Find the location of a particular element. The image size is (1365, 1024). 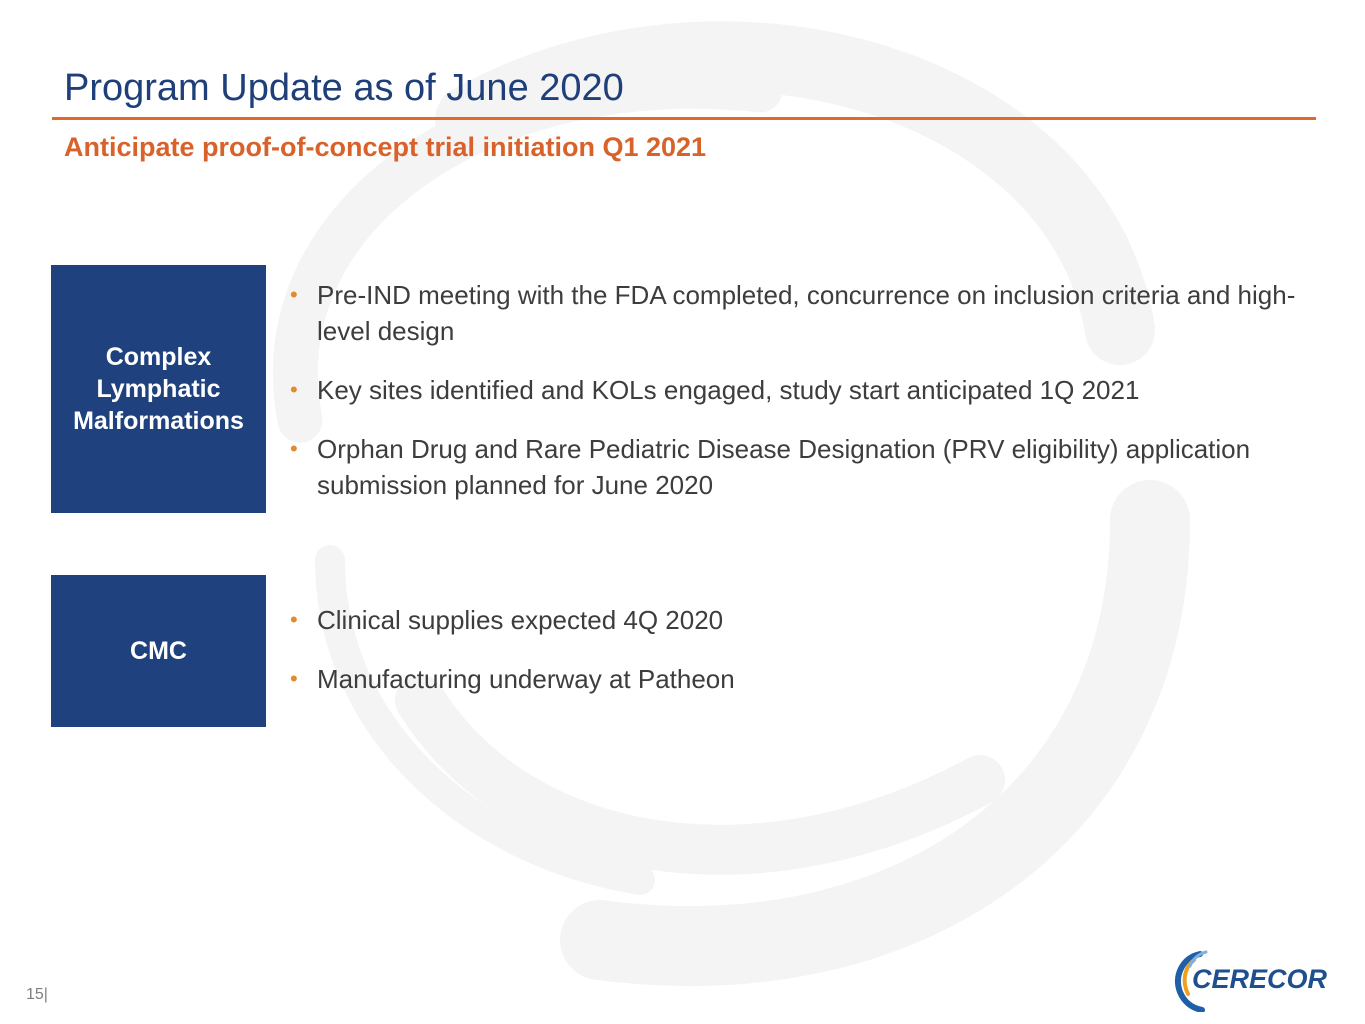

bullet-item: • Manufacturing underway at Patheon is located at coordinates (803, 679).